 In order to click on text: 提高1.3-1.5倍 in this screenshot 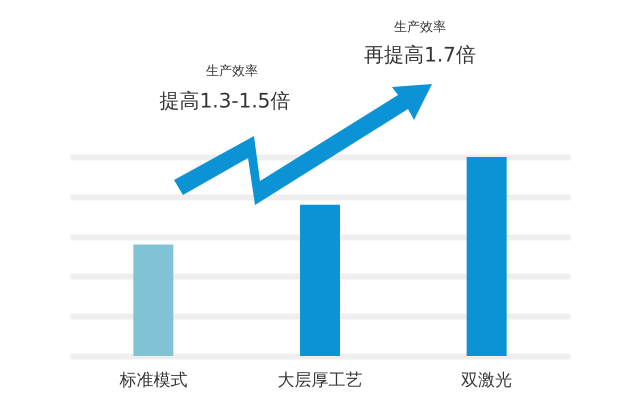, I will do `click(225, 101)`.